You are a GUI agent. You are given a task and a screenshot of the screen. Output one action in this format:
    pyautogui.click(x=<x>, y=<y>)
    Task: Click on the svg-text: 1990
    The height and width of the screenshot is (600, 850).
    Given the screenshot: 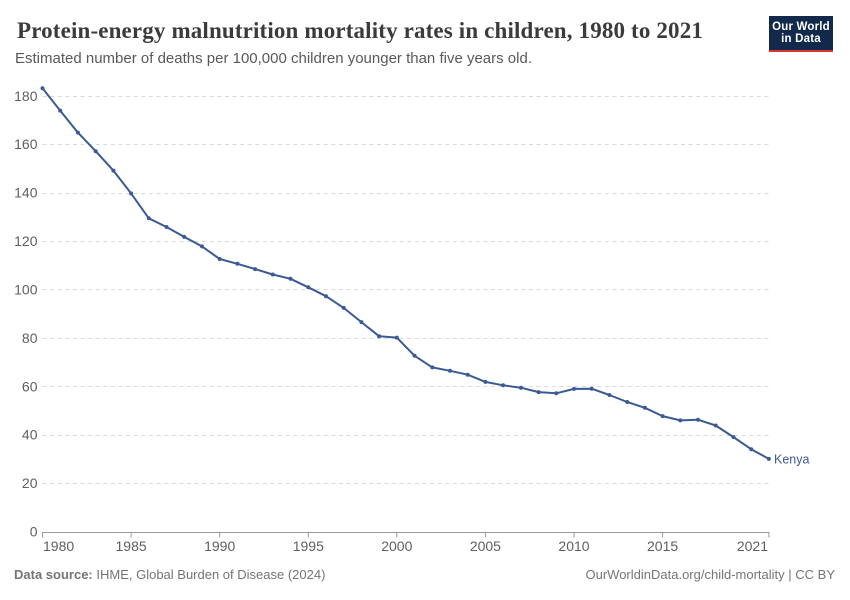 What is the action you would take?
    pyautogui.click(x=219, y=546)
    